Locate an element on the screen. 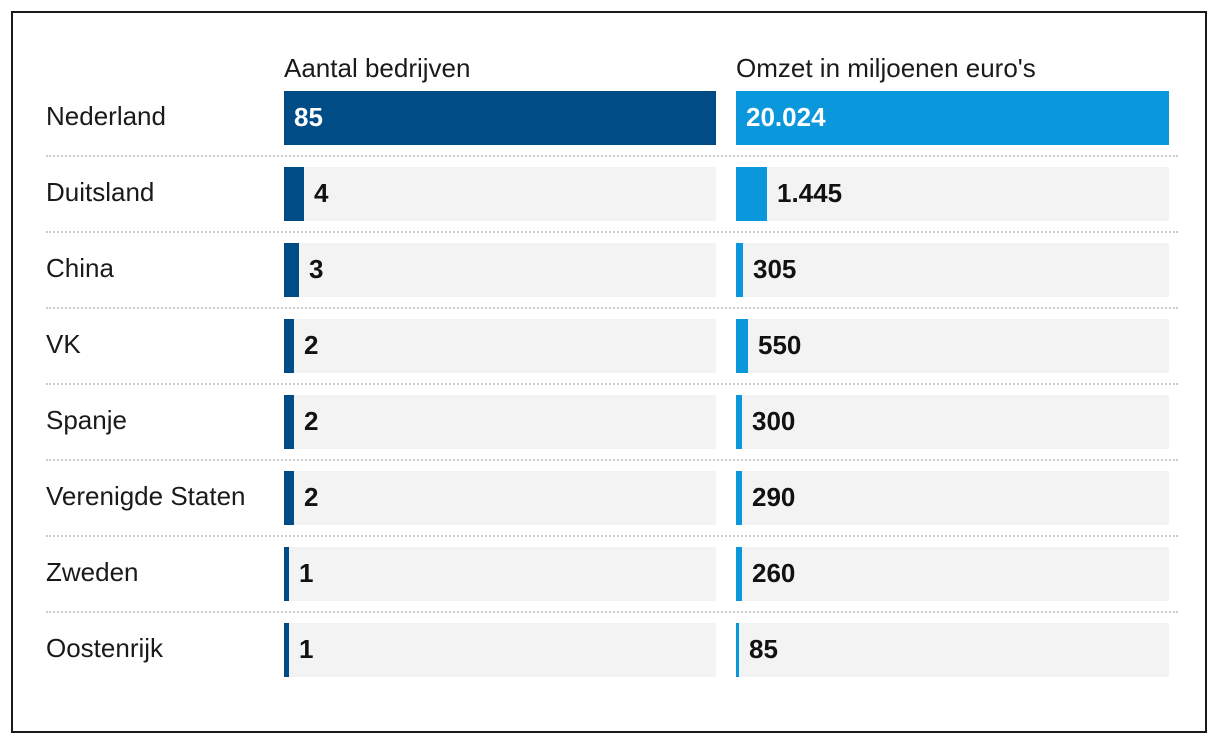  column-header-revenue: Omzet in miljoenen euro's is located at coordinates (886, 68).